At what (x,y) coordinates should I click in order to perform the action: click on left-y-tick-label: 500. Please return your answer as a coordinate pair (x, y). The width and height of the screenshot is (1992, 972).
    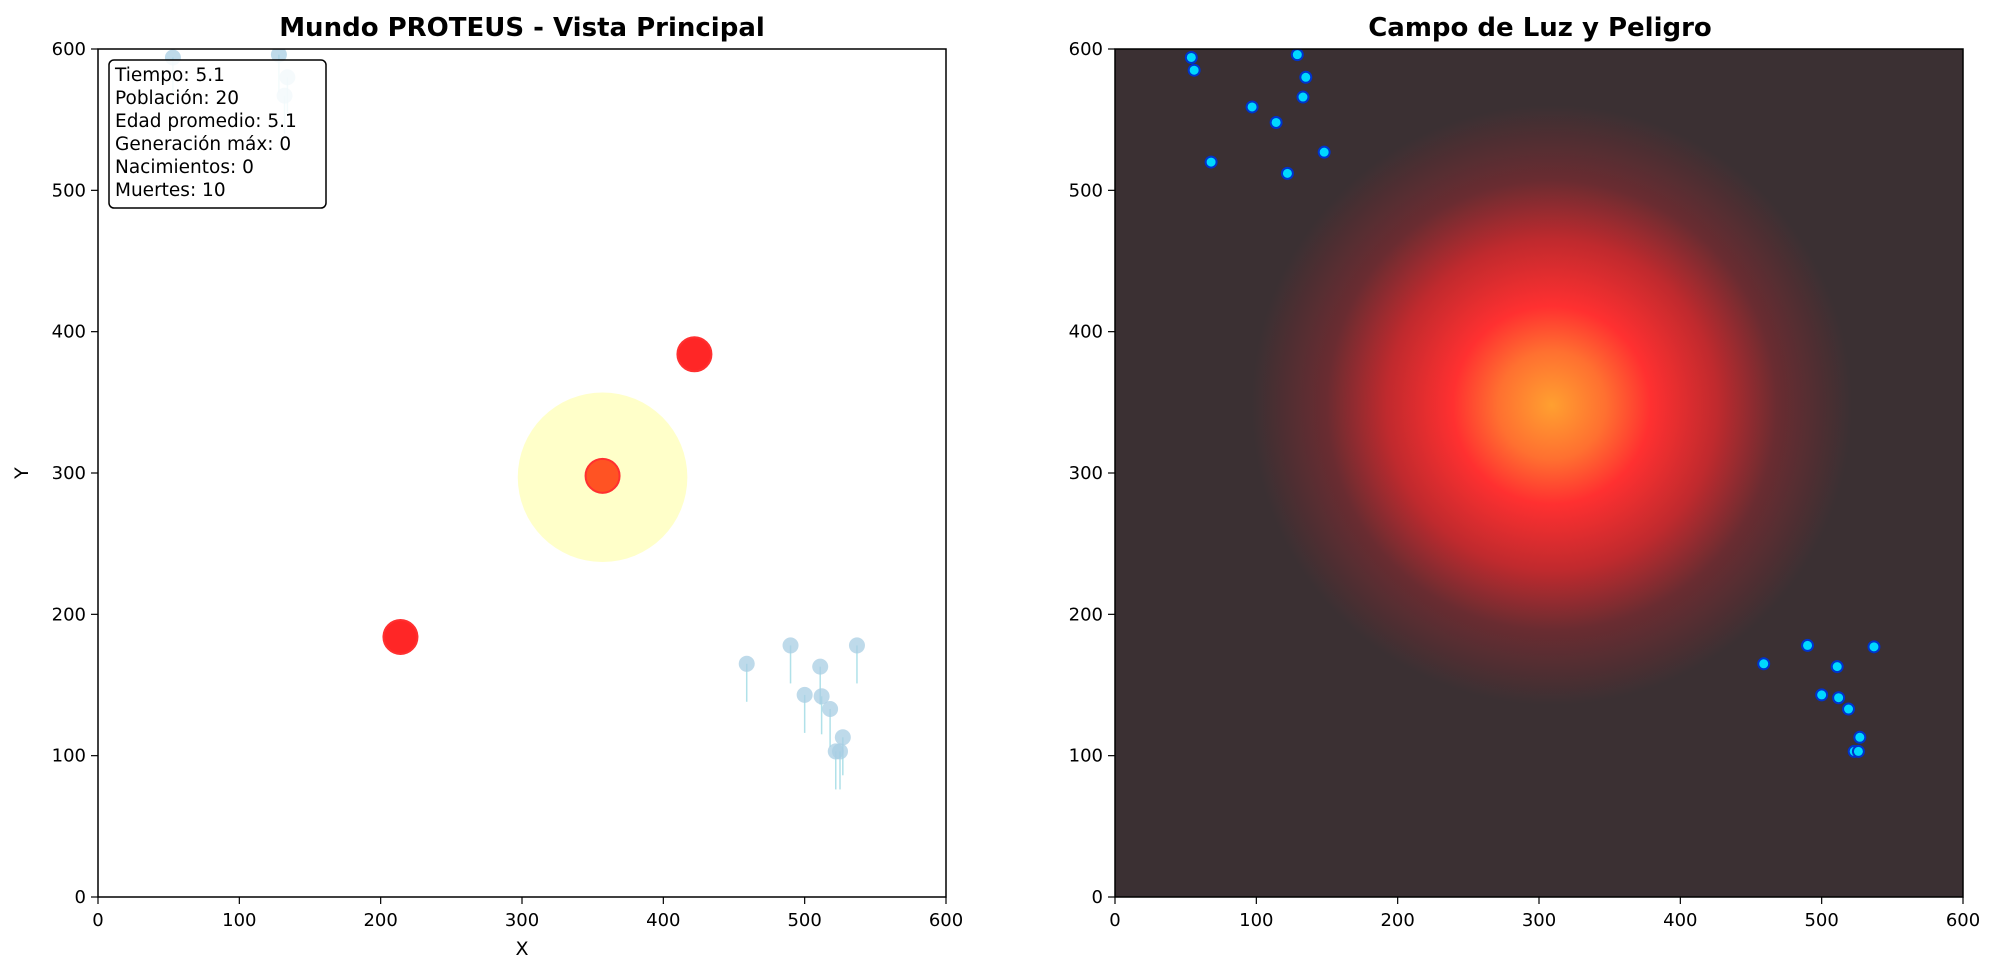
    Looking at the image, I should click on (69, 190).